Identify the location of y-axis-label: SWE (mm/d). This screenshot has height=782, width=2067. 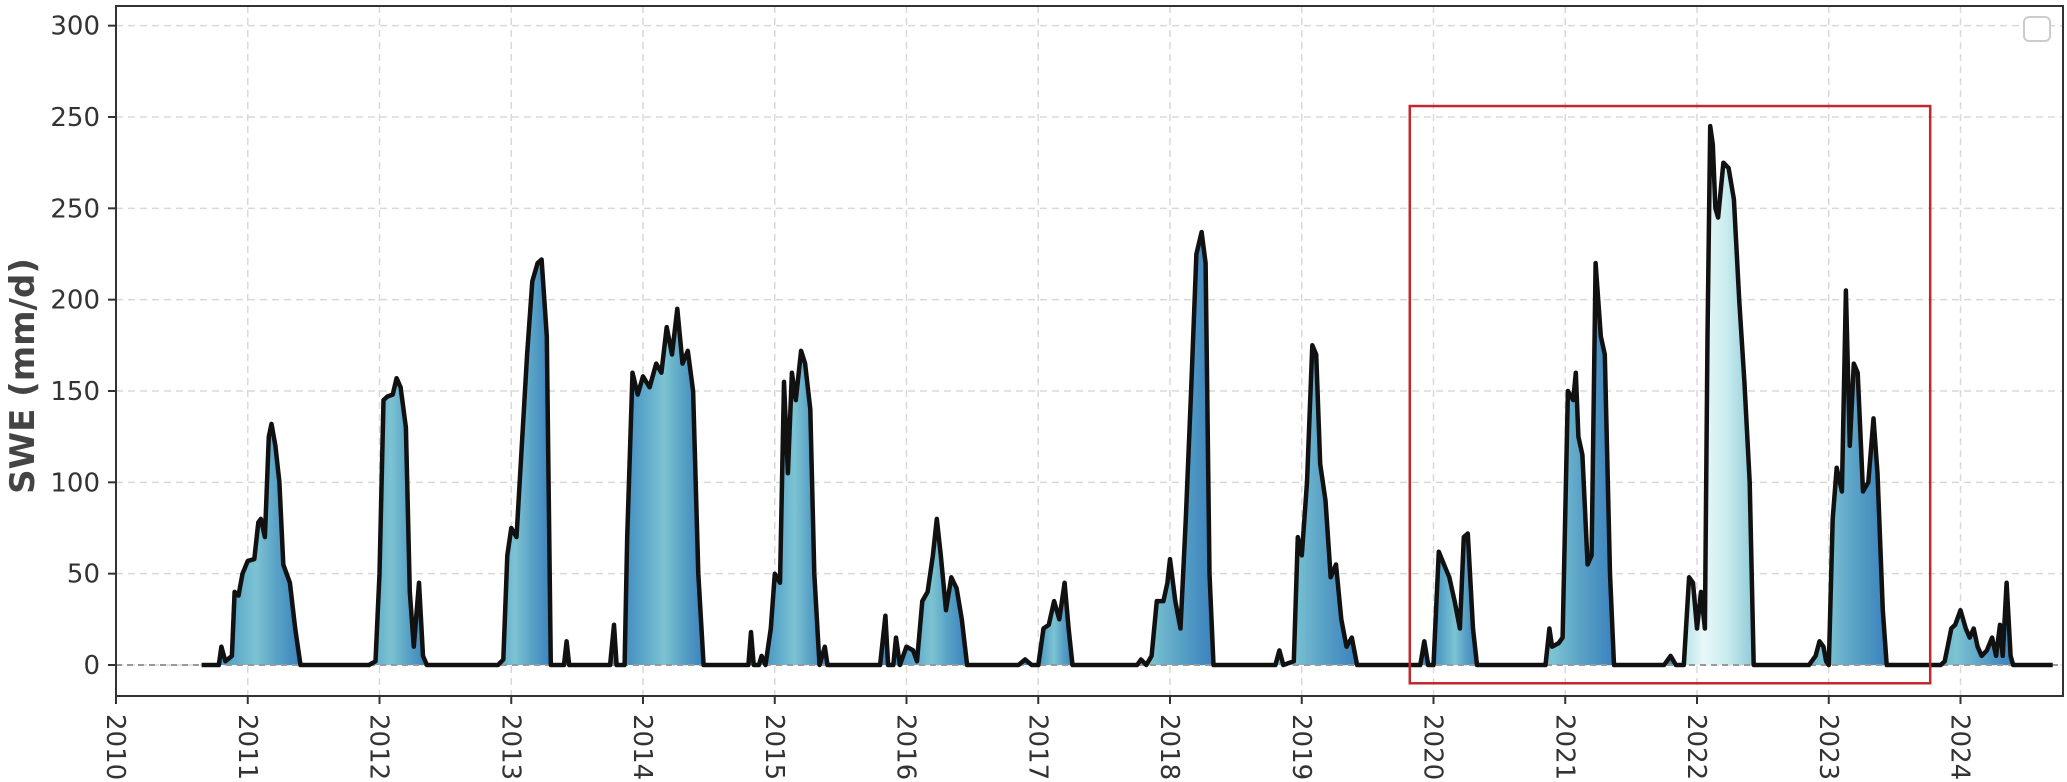
(23, 376).